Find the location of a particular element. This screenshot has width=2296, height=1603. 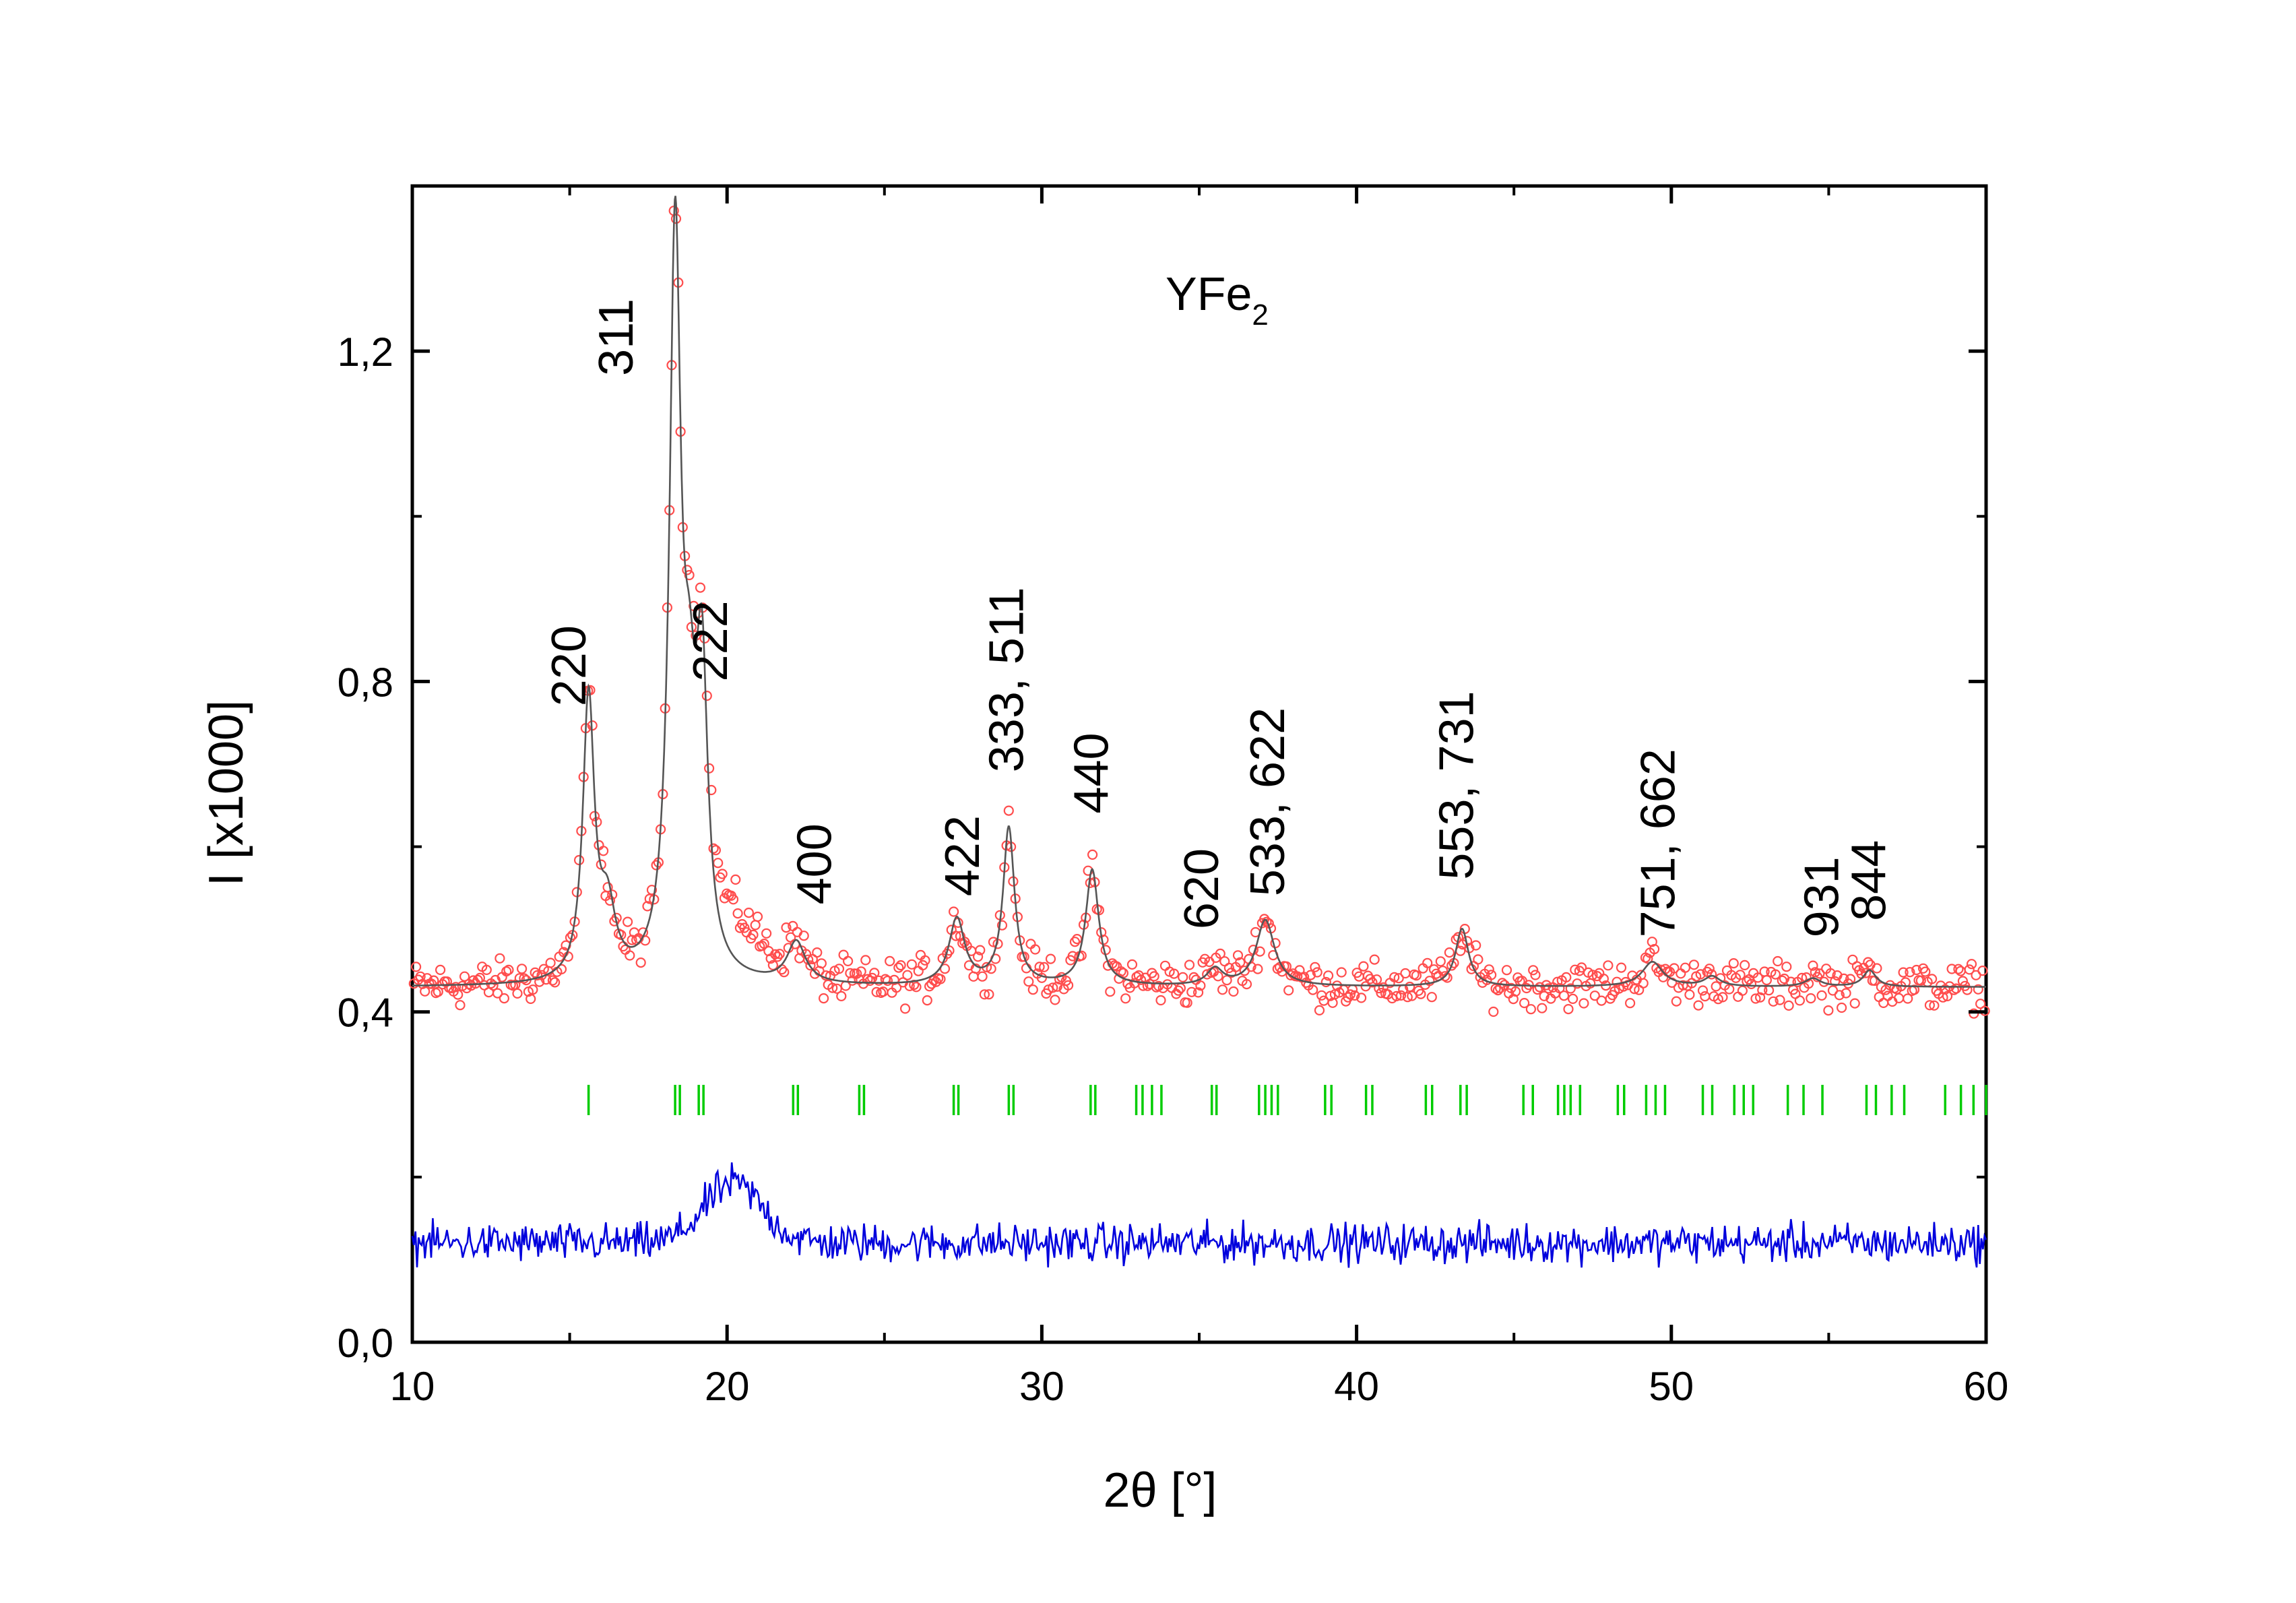

y-axis-label: I [x1000] is located at coordinates (226, 793).